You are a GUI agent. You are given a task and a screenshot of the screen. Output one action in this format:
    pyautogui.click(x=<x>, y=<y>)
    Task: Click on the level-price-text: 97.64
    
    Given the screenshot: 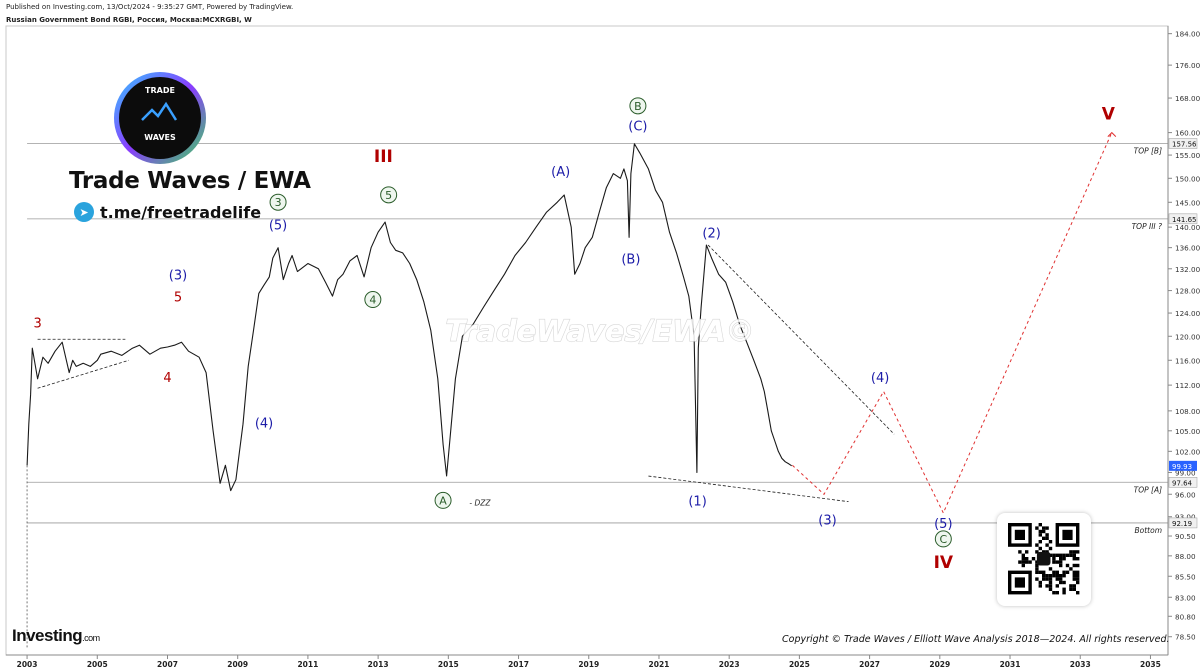 What is the action you would take?
    pyautogui.click(x=1182, y=483)
    